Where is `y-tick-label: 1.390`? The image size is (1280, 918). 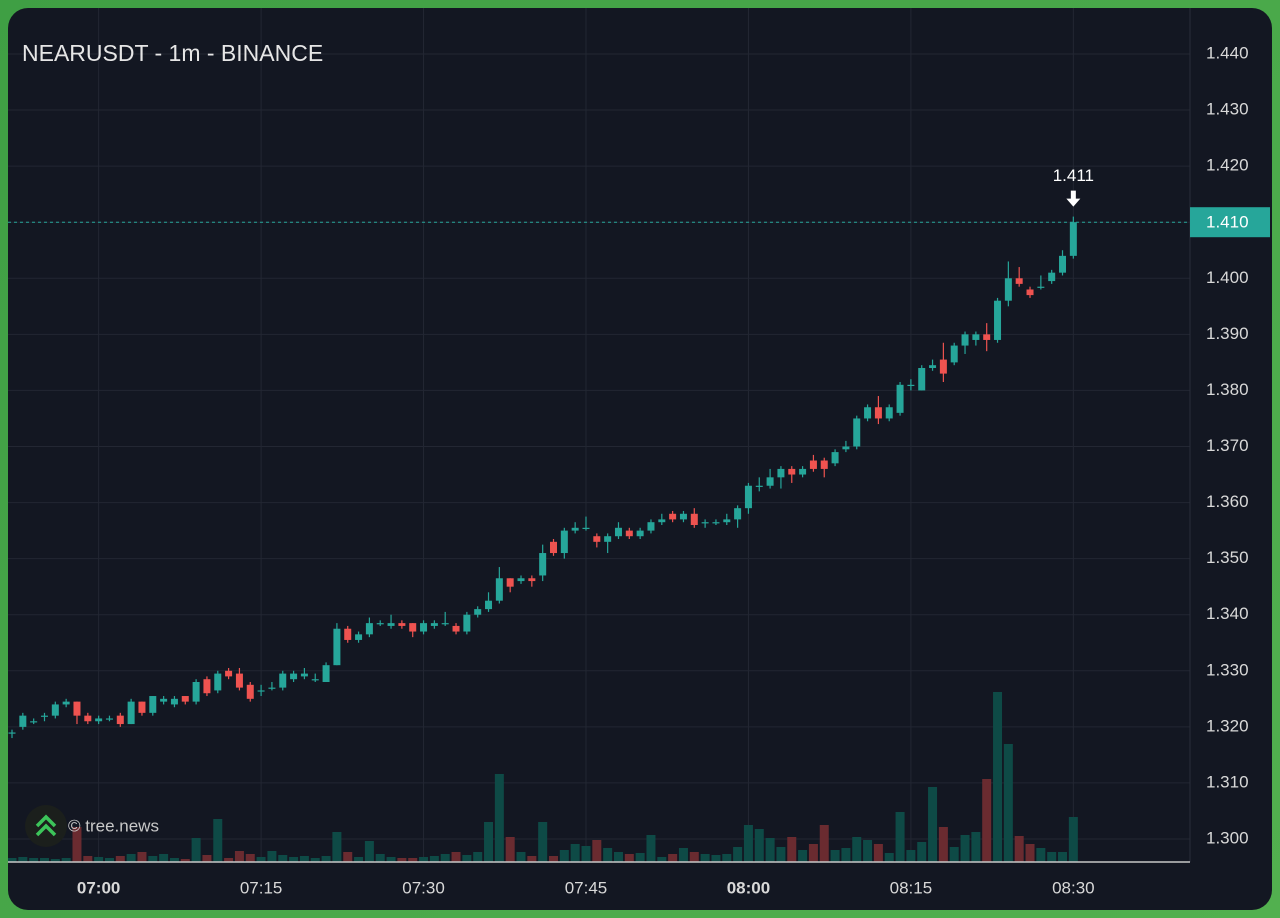 y-tick-label: 1.390 is located at coordinates (1227, 333).